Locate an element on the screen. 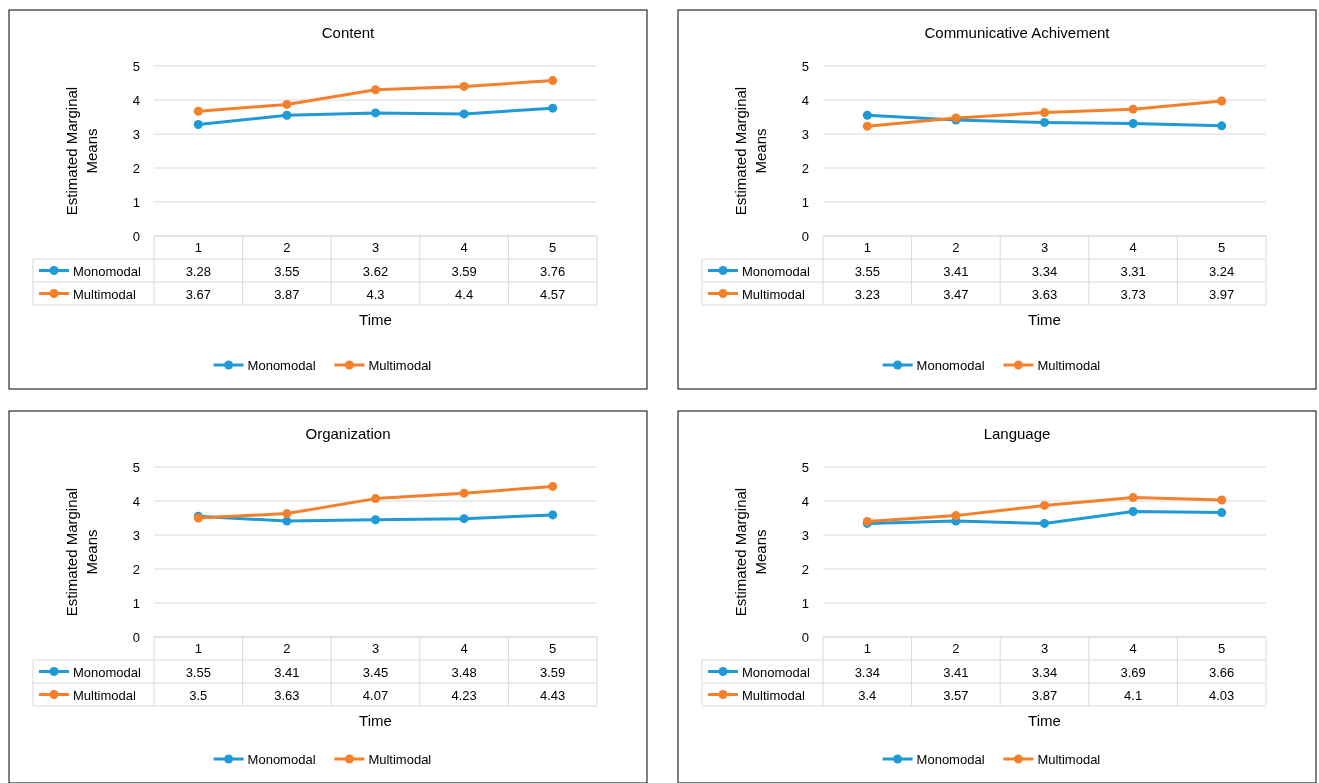 This screenshot has width=1319, height=783. data-label: 3.59 is located at coordinates (553, 672).